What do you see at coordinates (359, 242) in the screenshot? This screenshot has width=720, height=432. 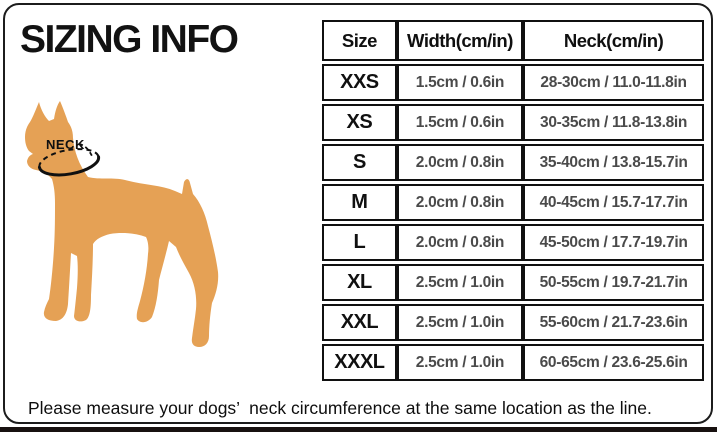 I see `size-value: L` at bounding box center [359, 242].